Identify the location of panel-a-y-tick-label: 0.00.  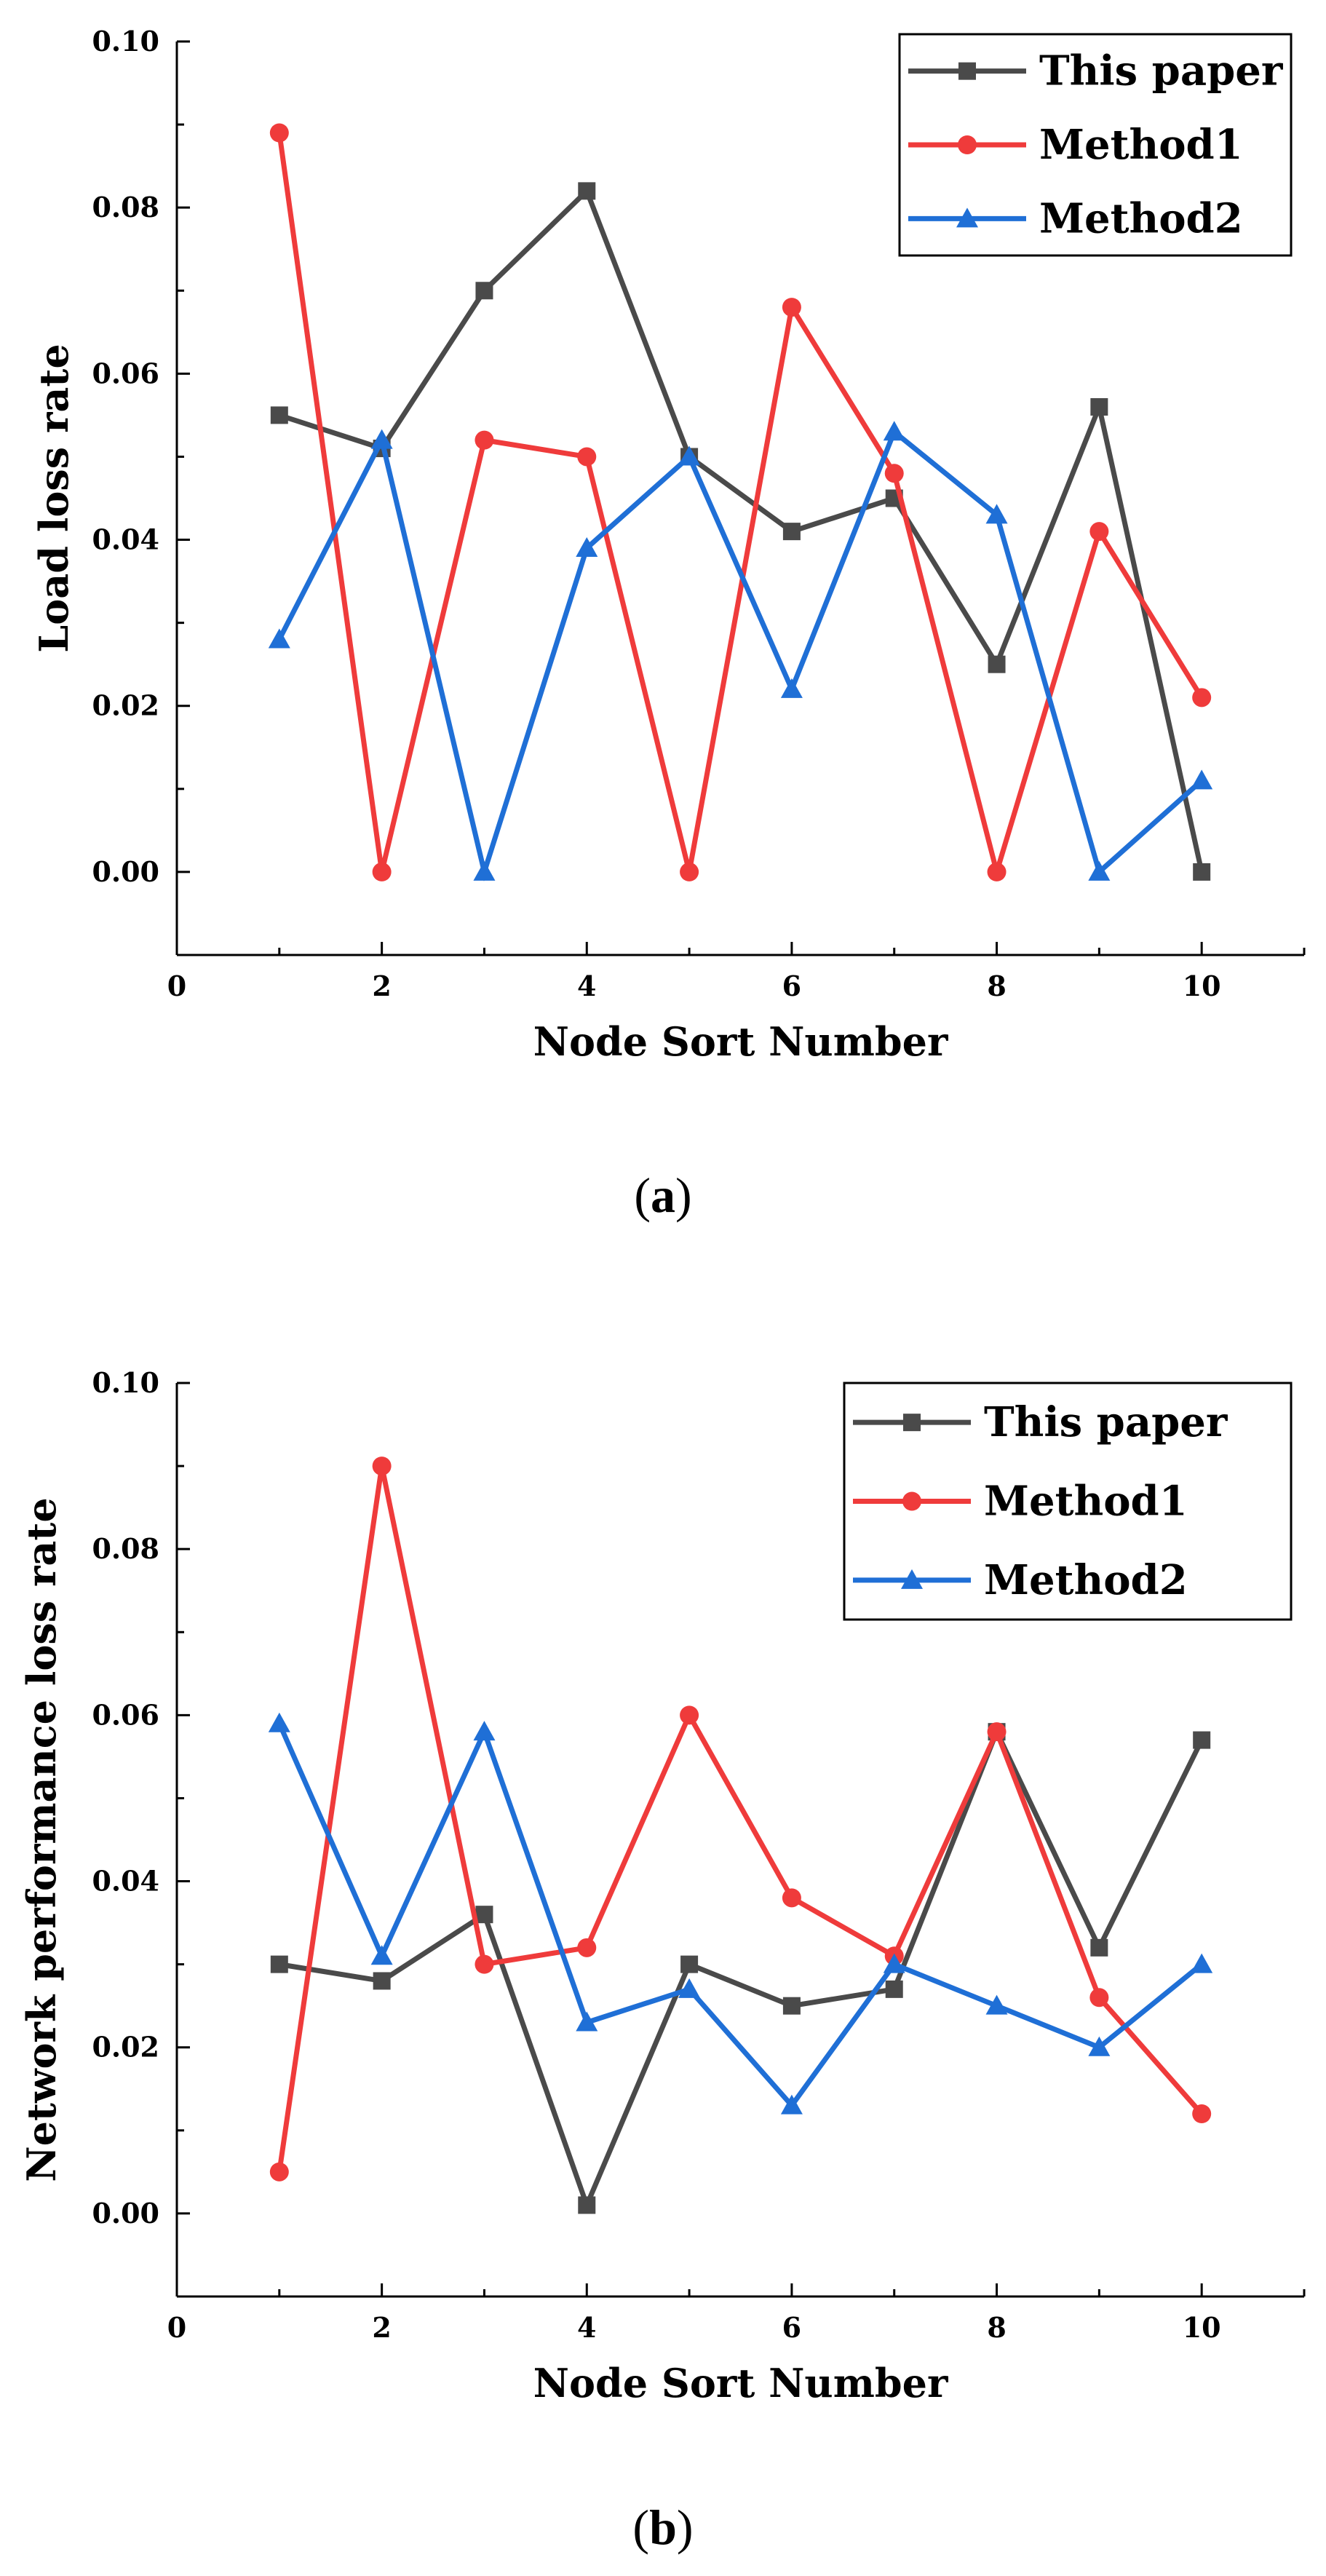
(125, 871).